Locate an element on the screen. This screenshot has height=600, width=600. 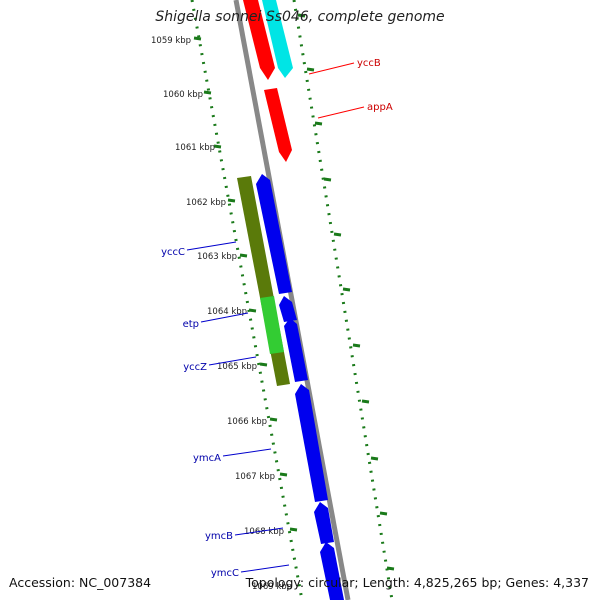
gene-label-yccC: yccC is located at coordinates (173, 252).